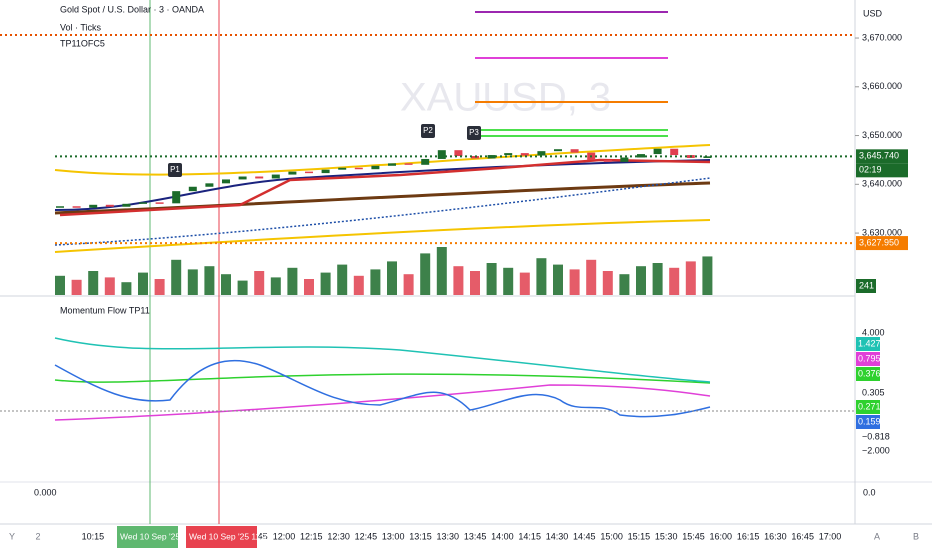 This screenshot has width=932, height=555. I want to click on x-tick-label: 13:45, so click(475, 536).